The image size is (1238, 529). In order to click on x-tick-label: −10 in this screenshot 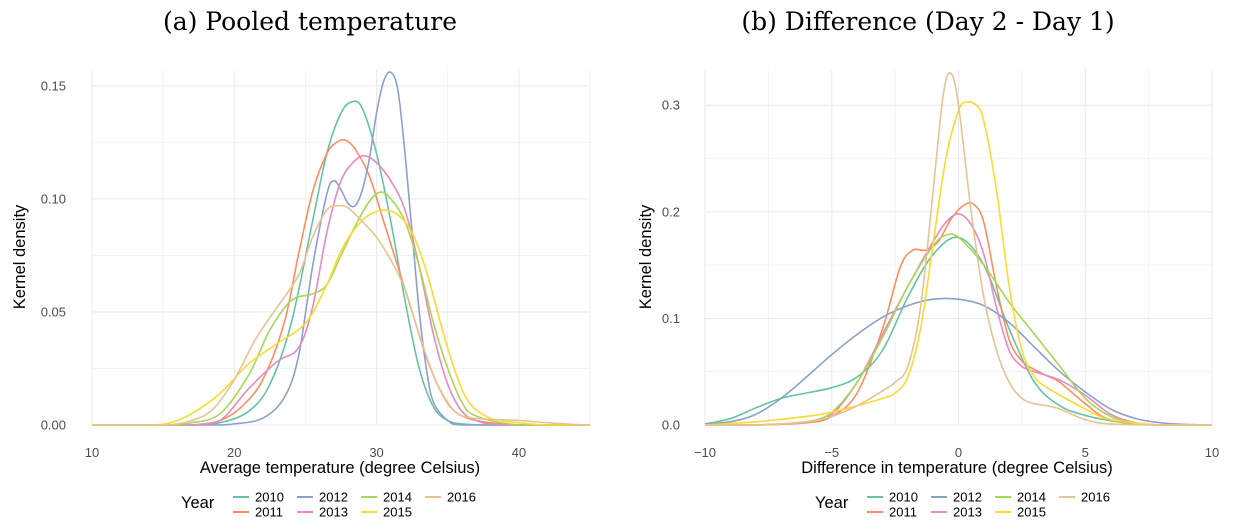, I will do `click(705, 452)`.